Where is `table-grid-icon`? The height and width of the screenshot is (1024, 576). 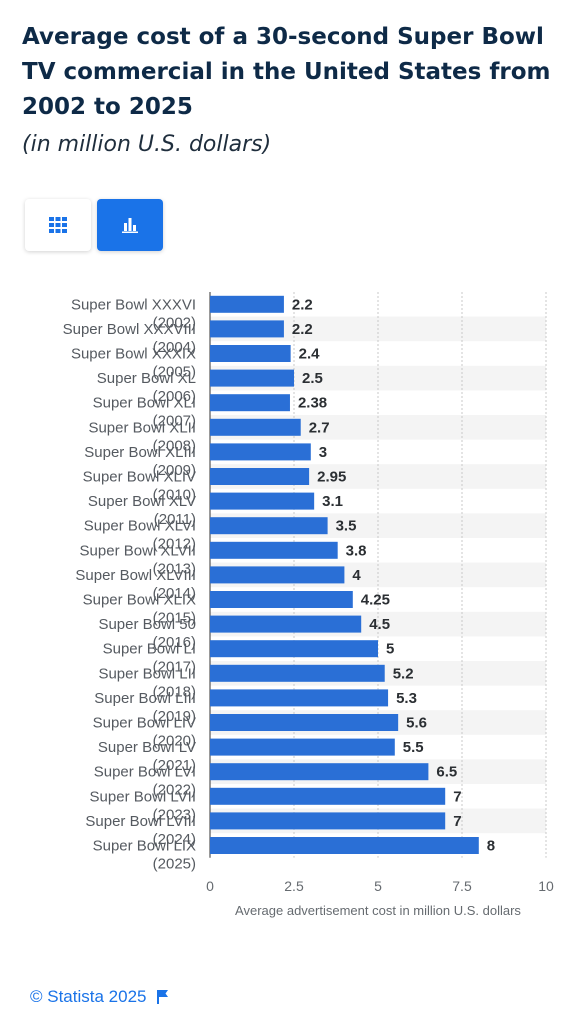
table-grid-icon is located at coordinates (58, 225).